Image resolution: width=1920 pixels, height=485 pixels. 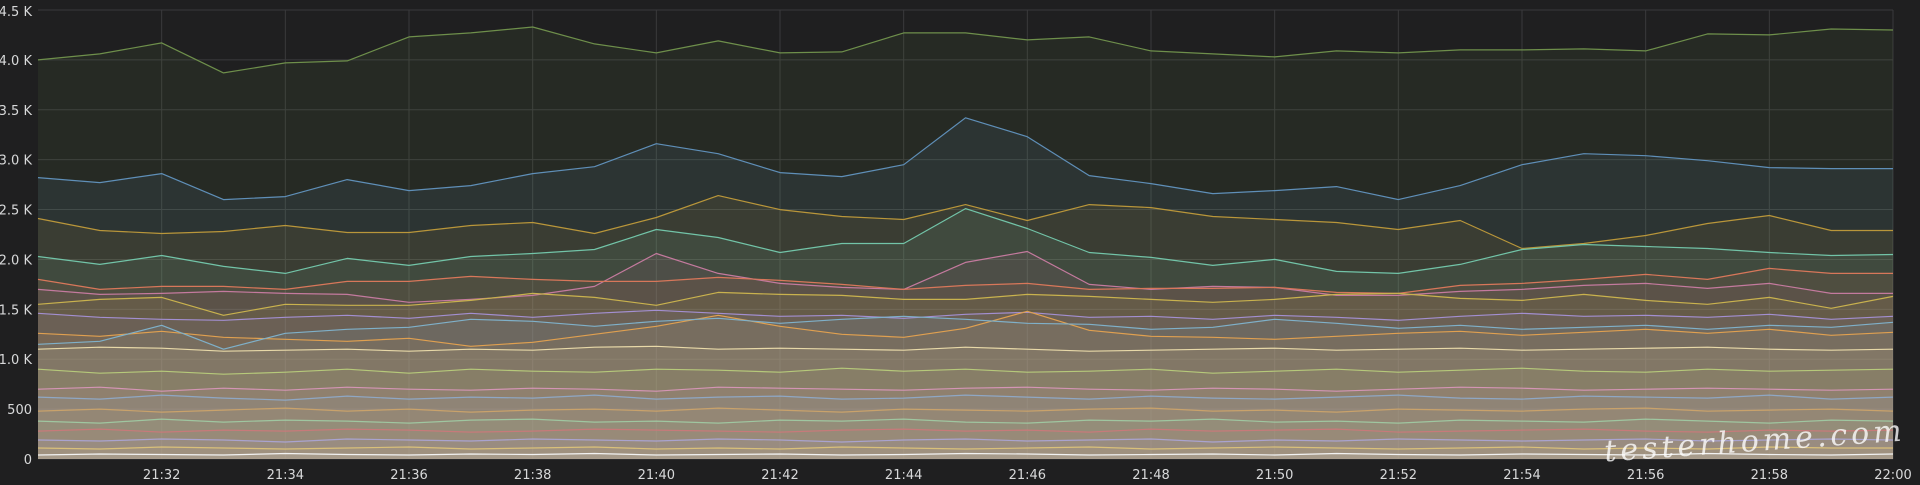 I want to click on x-tick-label-9: 21:50, so click(x=1274, y=475).